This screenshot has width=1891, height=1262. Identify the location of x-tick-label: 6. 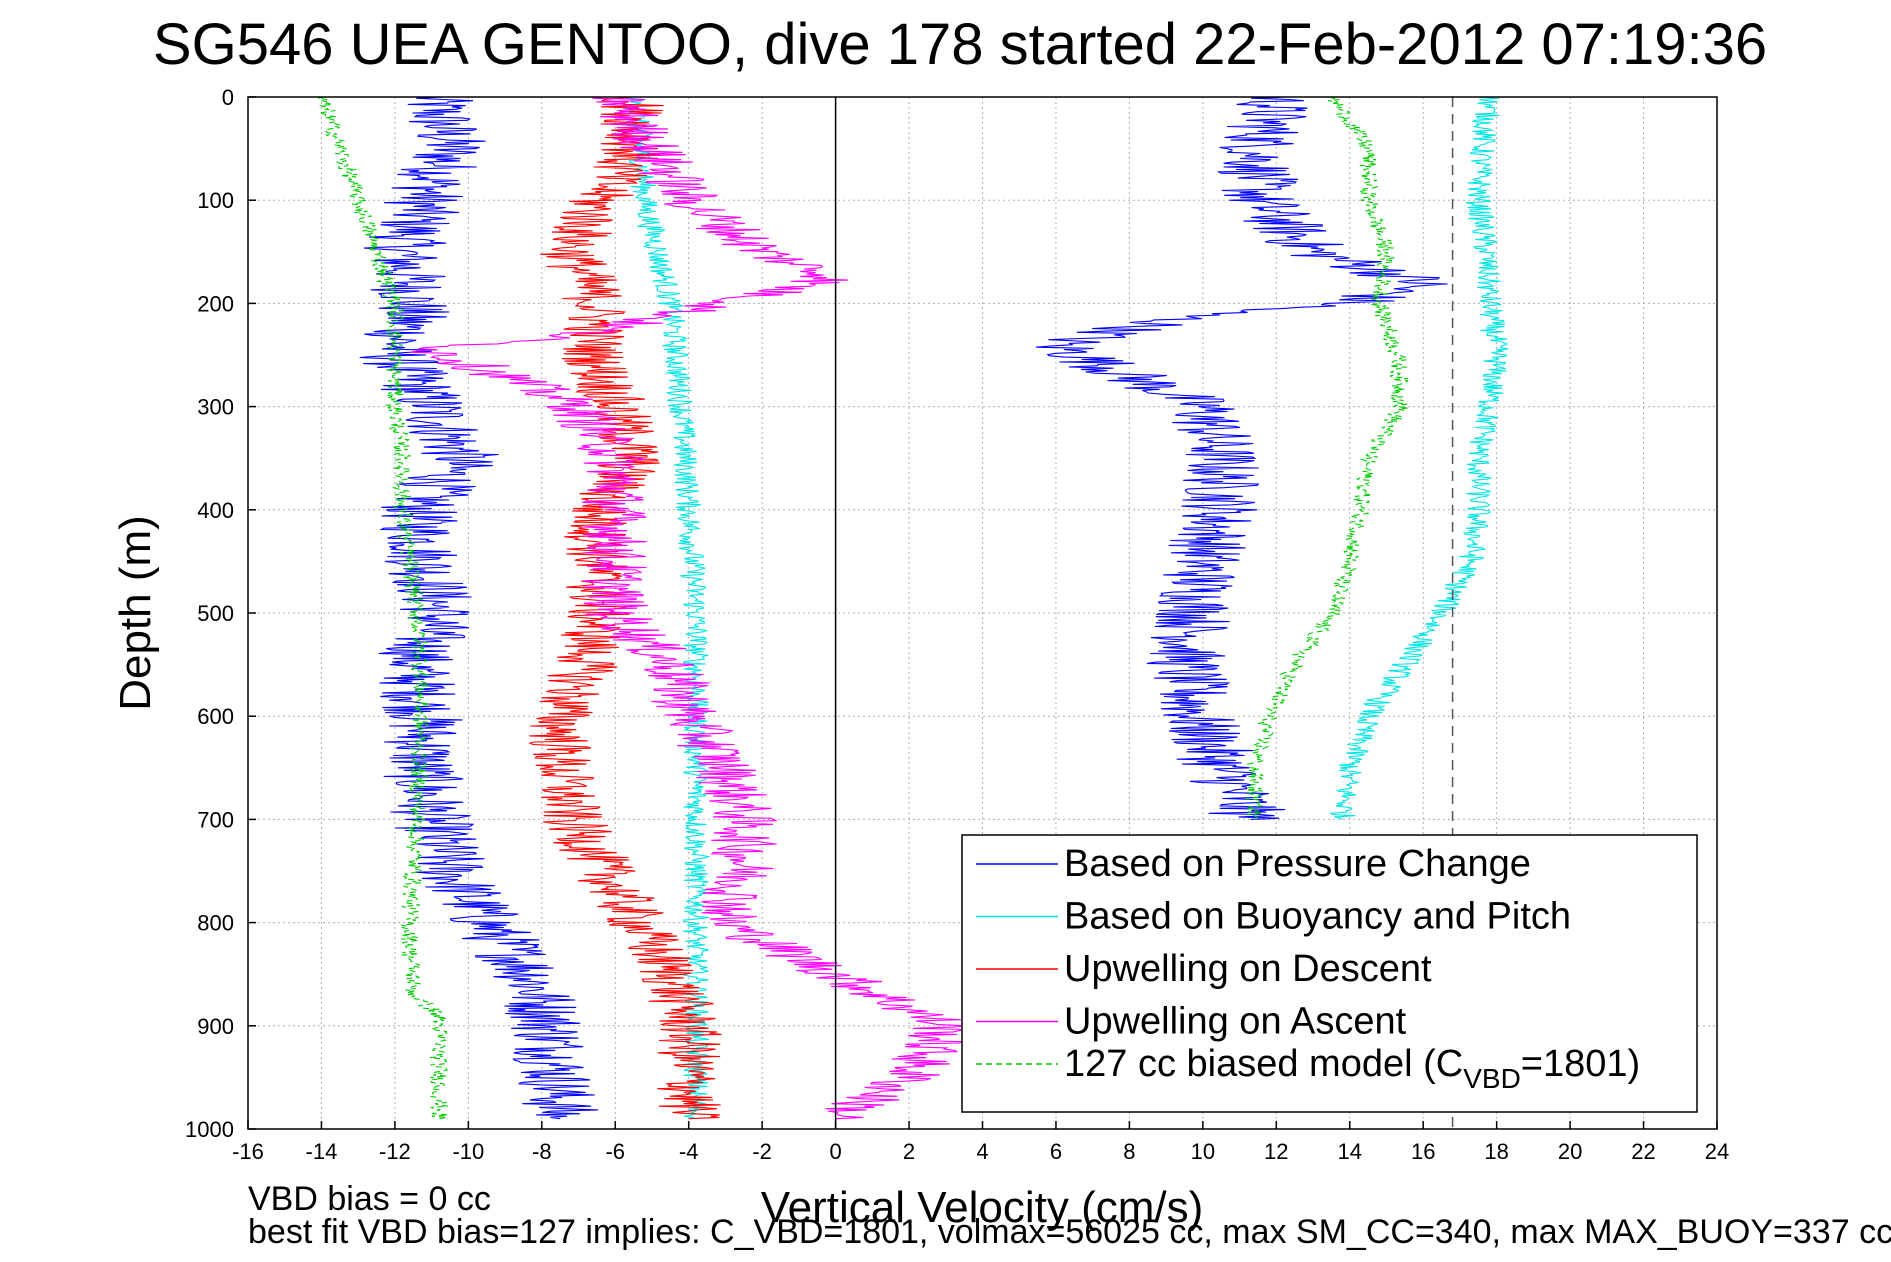
(1056, 1151).